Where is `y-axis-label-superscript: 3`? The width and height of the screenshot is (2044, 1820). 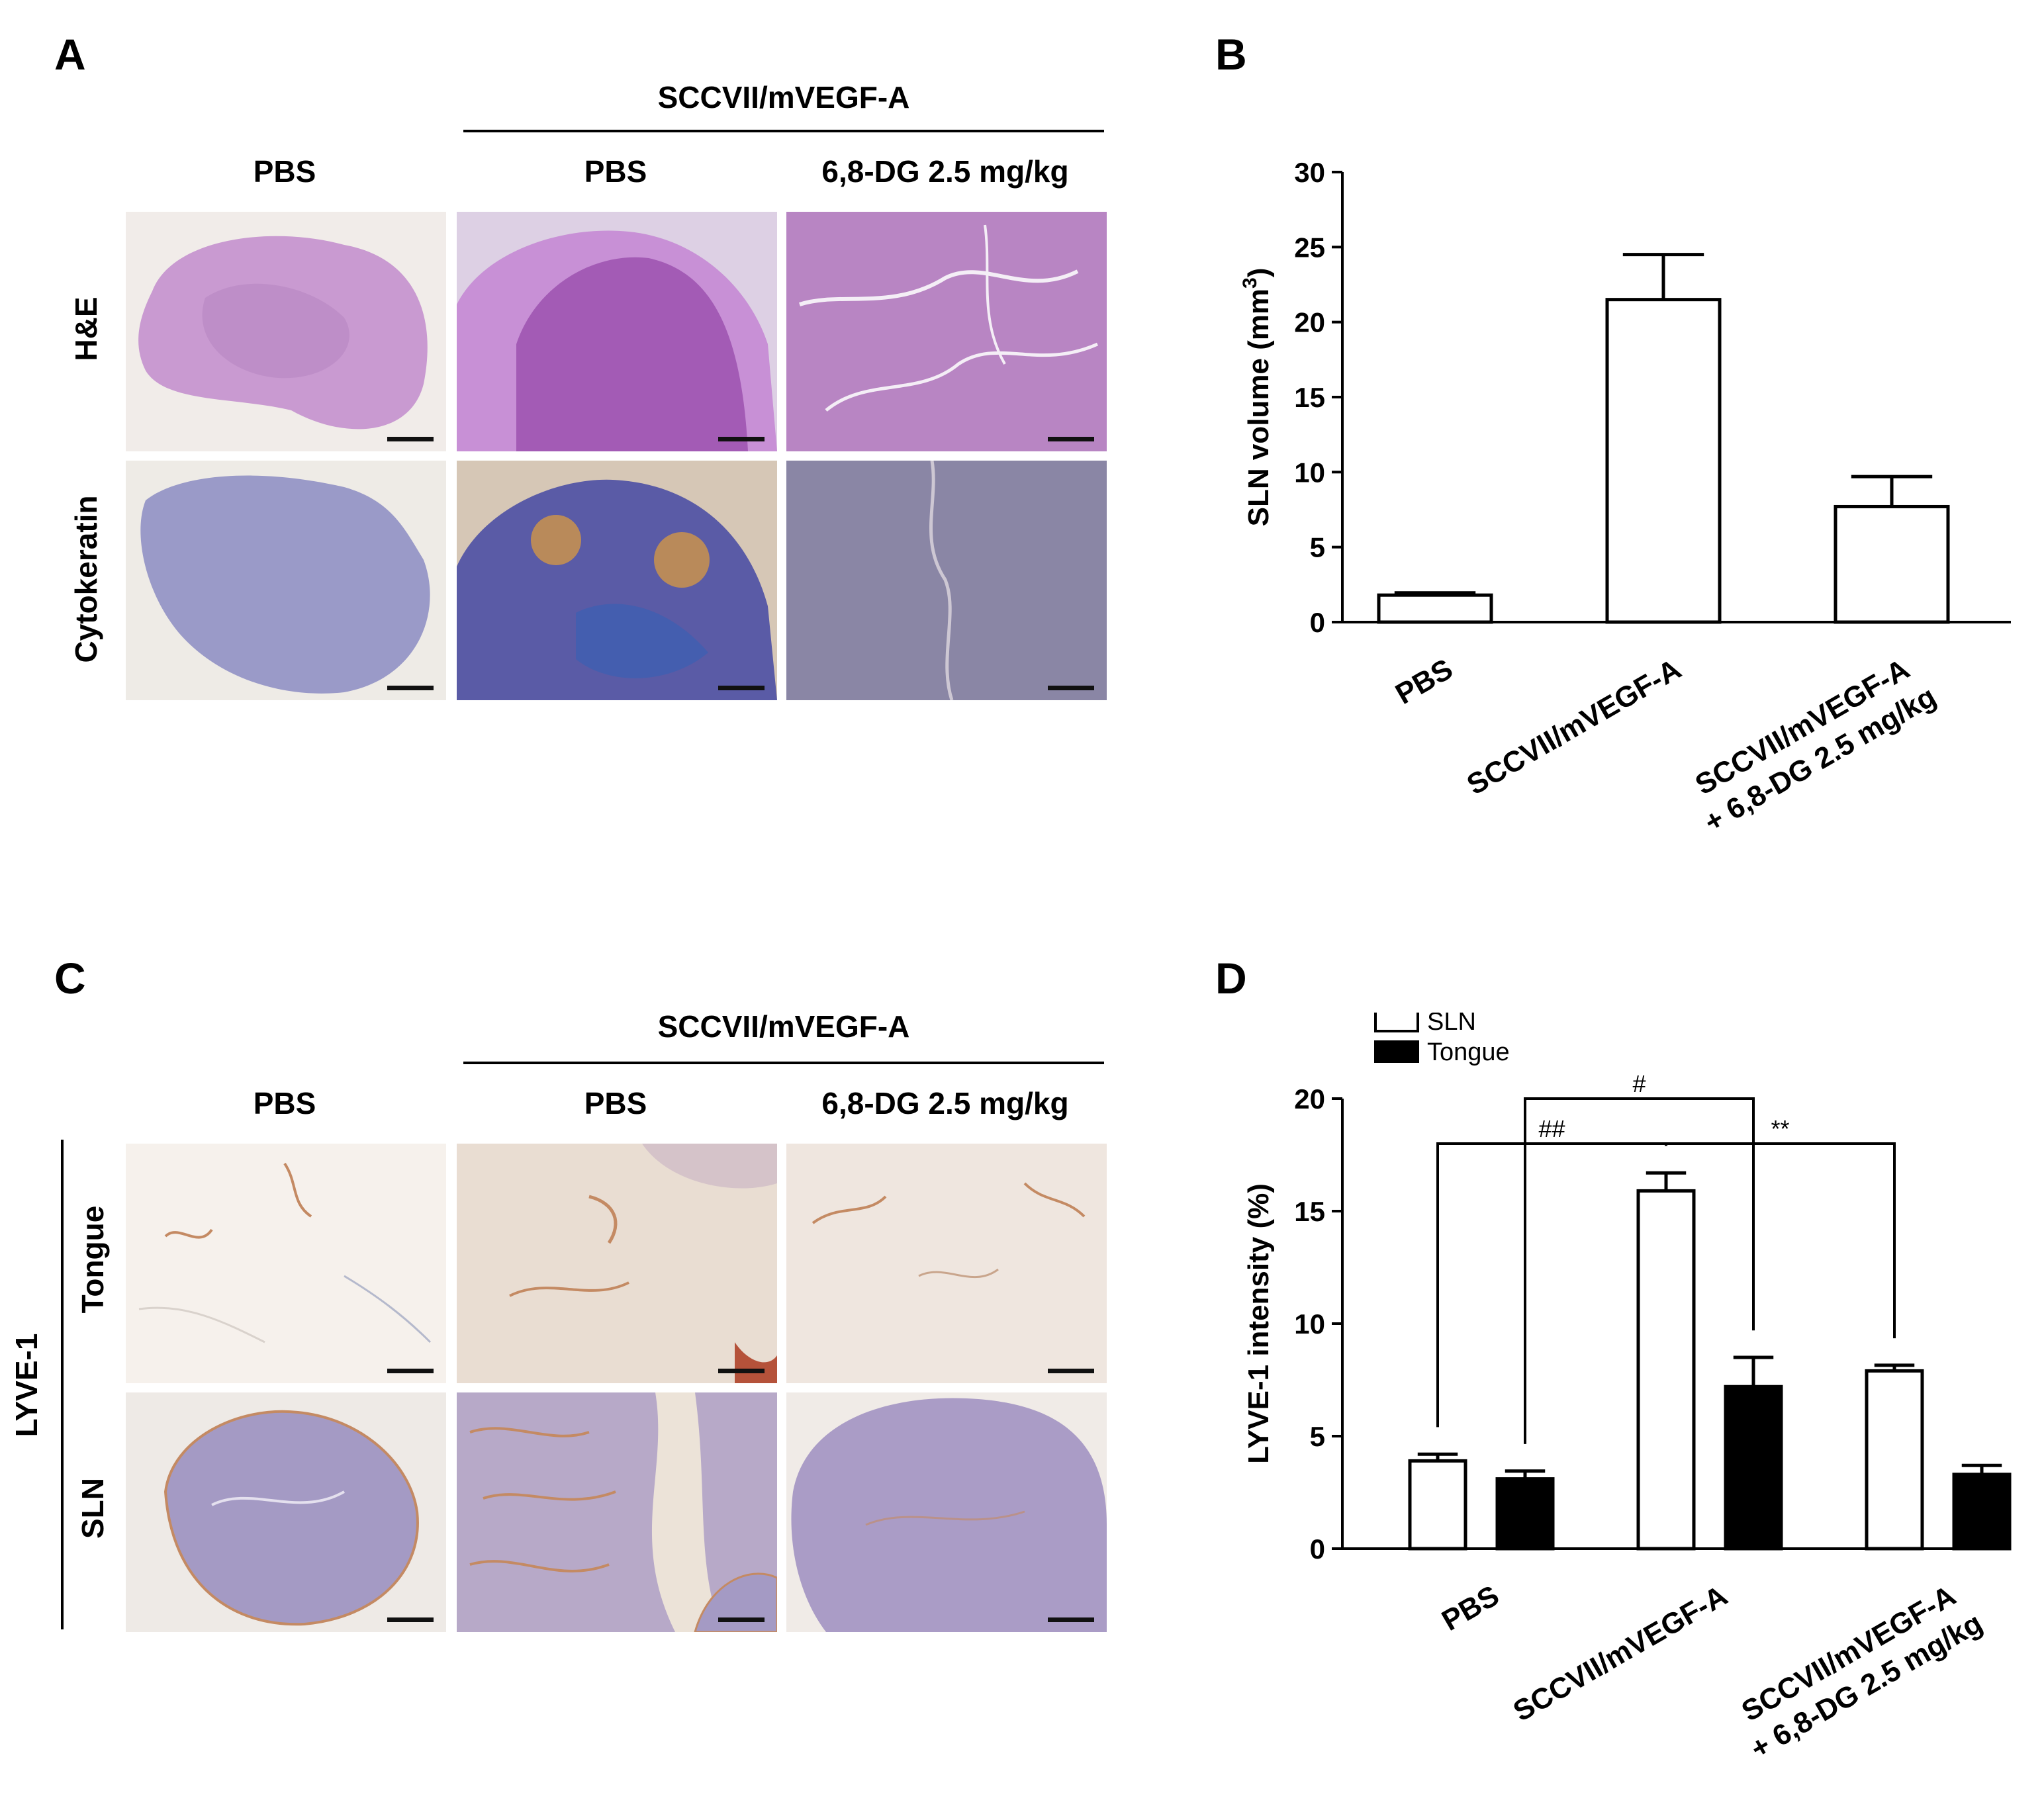
y-axis-label-superscript: 3 is located at coordinates (1250, 283).